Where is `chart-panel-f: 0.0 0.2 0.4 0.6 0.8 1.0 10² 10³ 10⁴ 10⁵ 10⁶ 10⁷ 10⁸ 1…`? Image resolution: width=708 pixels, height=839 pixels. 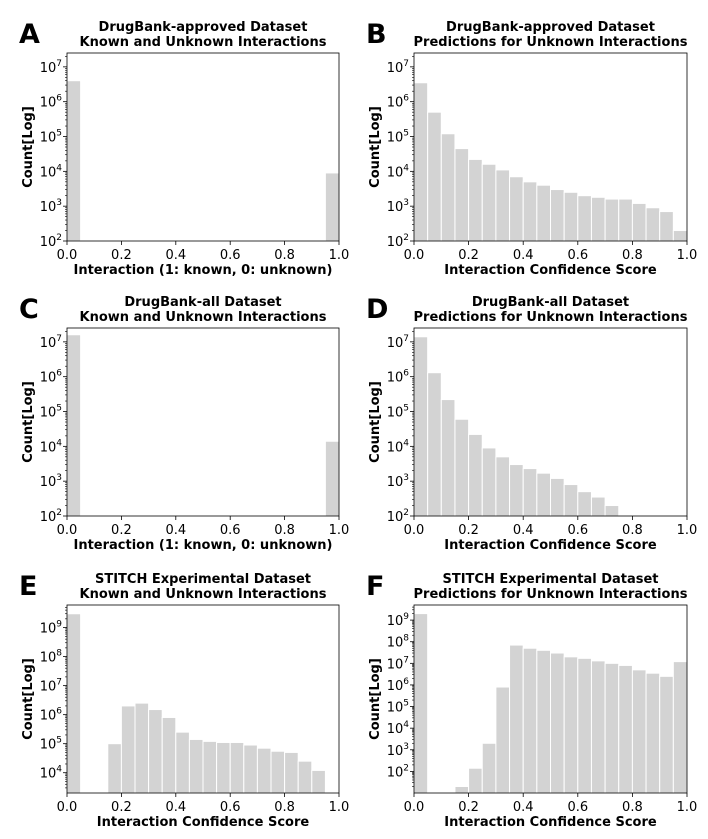
chart-panel-f: 0.0 0.2 0.4 0.6 0.8 1.0 10² 10³ 10⁴ 10⁵ 10⁶ 10⁷ 10⁸ 1… is located at coordinates (531, 700).